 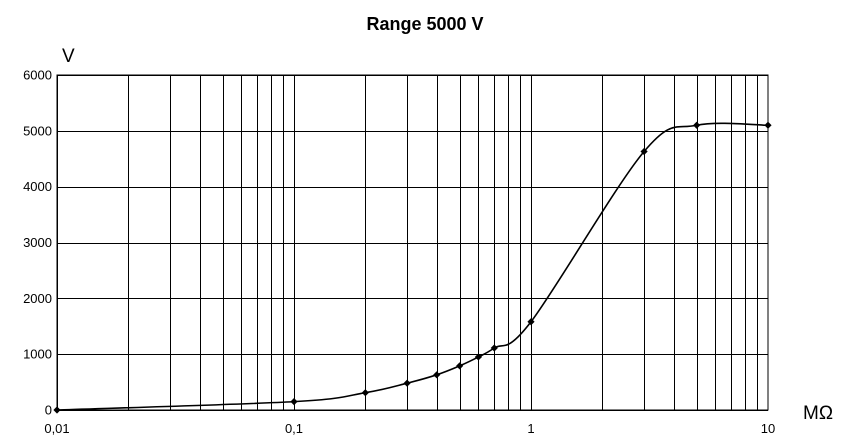 I want to click on chart-title: Range 5000 V, so click(x=424, y=24).